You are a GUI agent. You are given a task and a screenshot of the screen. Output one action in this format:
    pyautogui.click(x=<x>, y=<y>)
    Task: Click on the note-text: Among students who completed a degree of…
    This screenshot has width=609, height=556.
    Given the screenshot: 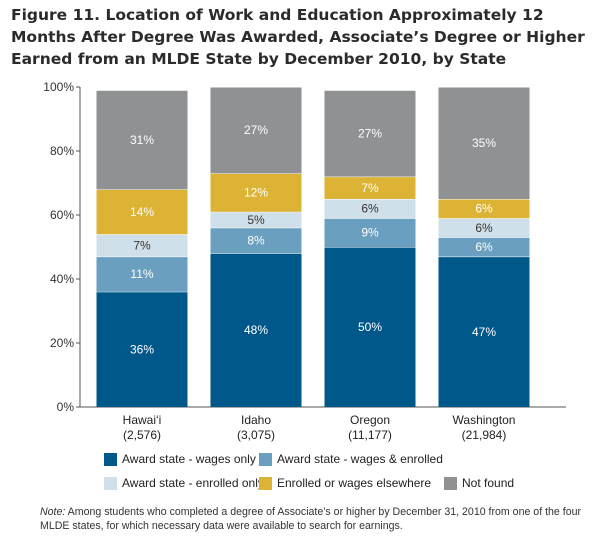 What is the action you would take?
    pyautogui.click(x=311, y=519)
    